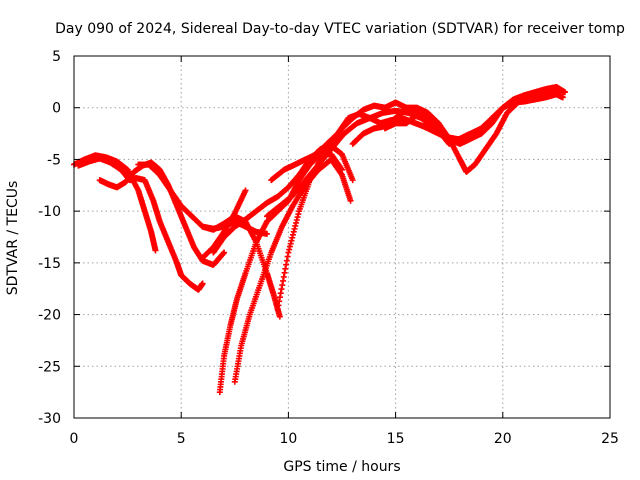  I want to click on x-tick-label: 20, so click(503, 439).